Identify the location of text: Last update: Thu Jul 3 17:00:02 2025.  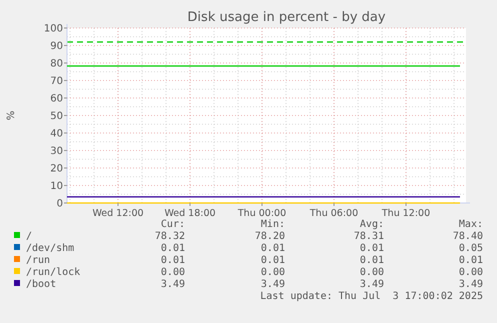
(371, 296).